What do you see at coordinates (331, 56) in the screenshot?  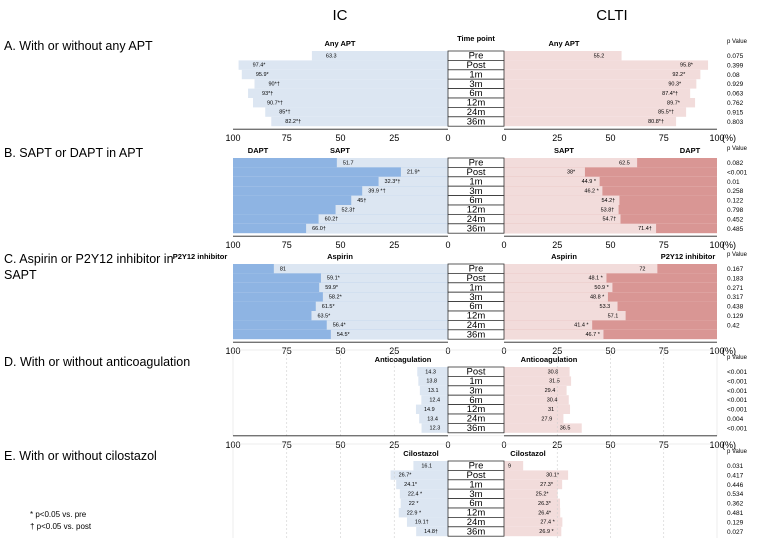 I see `ic-value-label: 63.3` at bounding box center [331, 56].